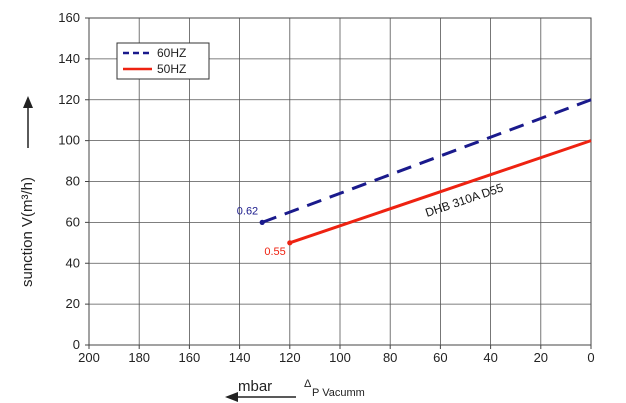 This screenshot has width=626, height=403. I want to click on x-tick-label: 20, so click(541, 357).